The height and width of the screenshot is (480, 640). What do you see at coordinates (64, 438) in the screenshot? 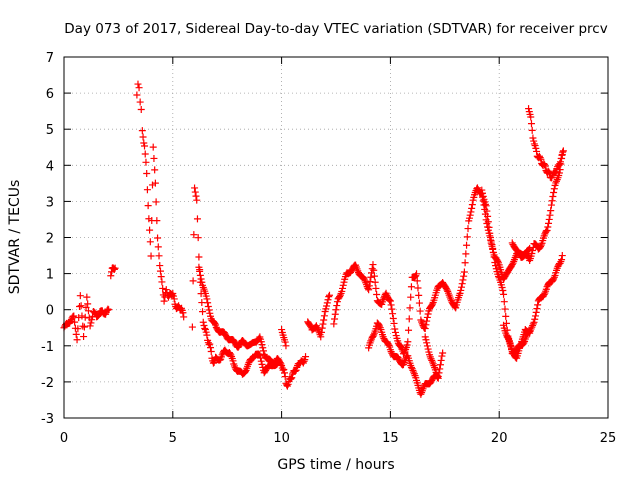
I see `x-tick-label: 0` at bounding box center [64, 438].